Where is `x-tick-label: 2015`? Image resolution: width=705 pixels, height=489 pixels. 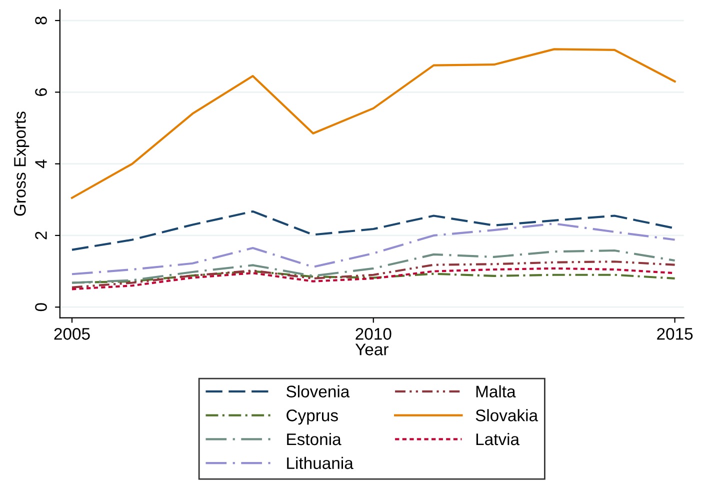
x-tick-label: 2015 is located at coordinates (675, 334).